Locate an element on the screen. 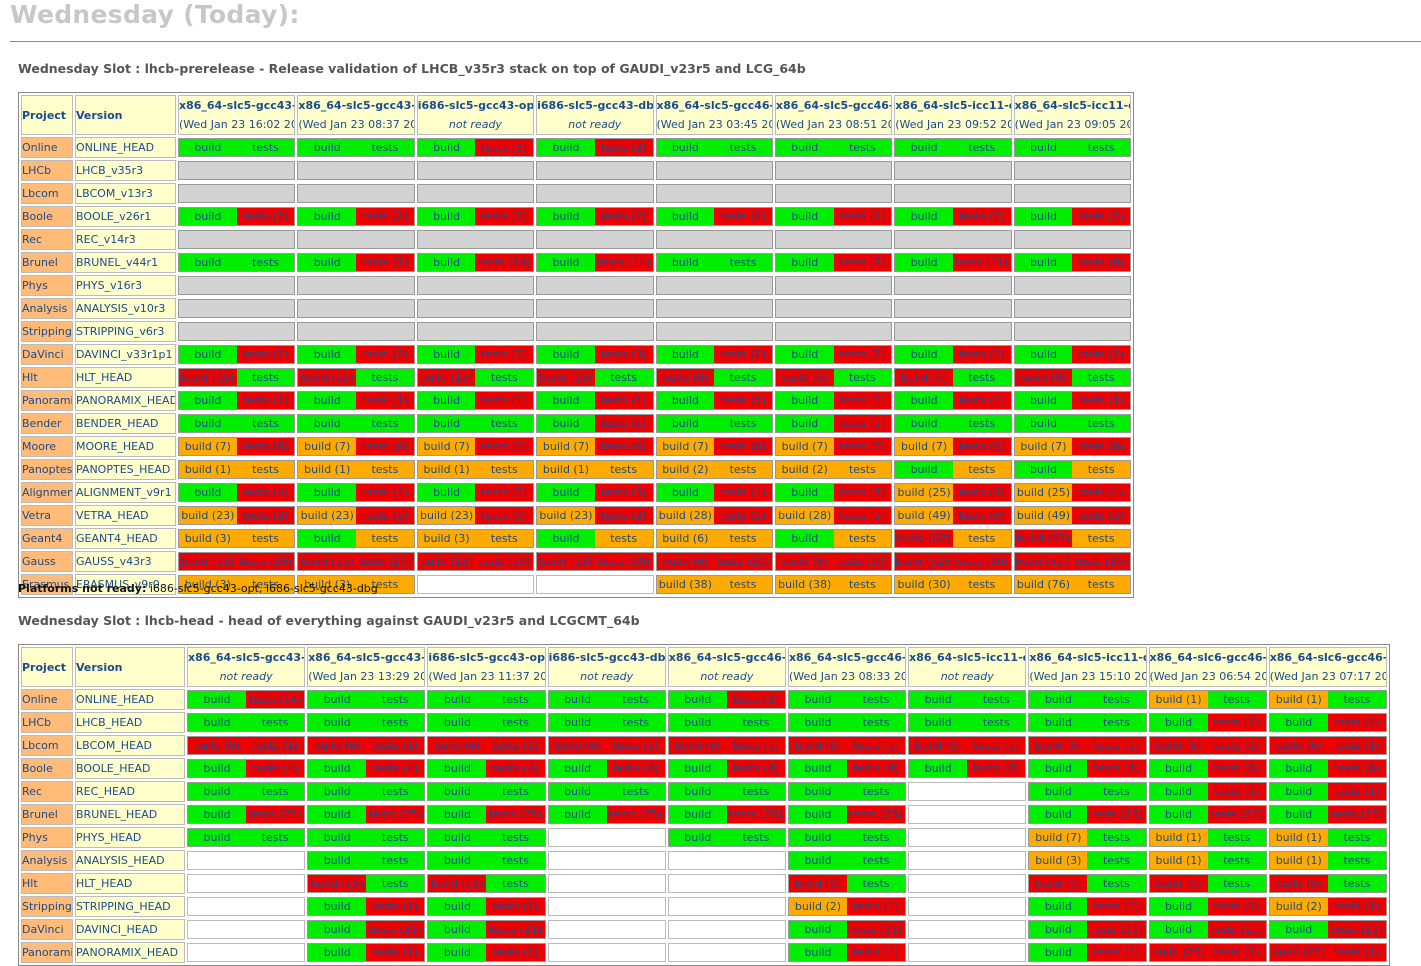  build-result: build (2) is located at coordinates (818, 906).